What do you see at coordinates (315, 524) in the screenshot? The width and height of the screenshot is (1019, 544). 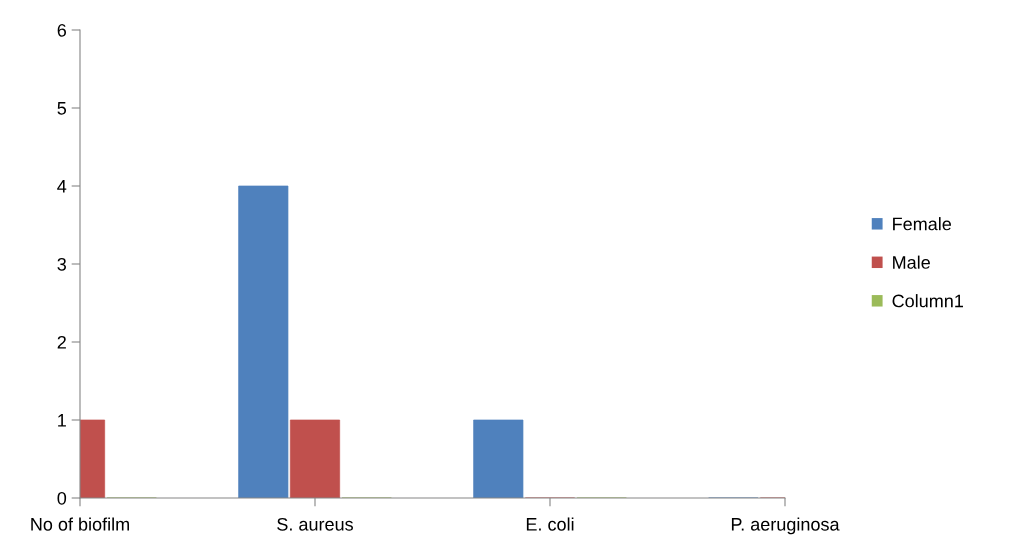 I see `x-tick-label: S. aureus` at bounding box center [315, 524].